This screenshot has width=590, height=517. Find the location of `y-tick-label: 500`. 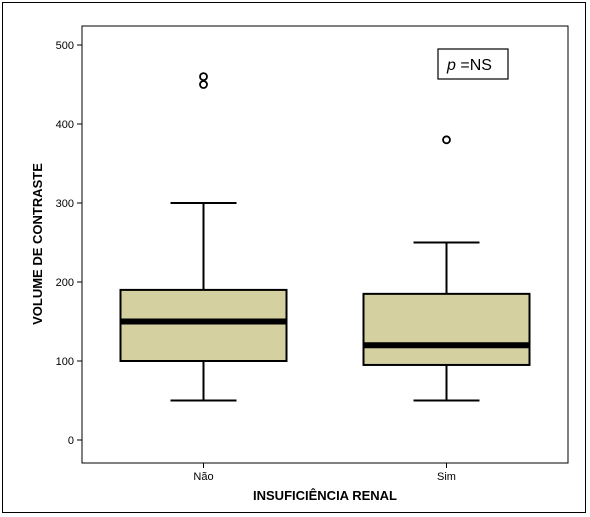

y-tick-label: 500 is located at coordinates (65, 46).